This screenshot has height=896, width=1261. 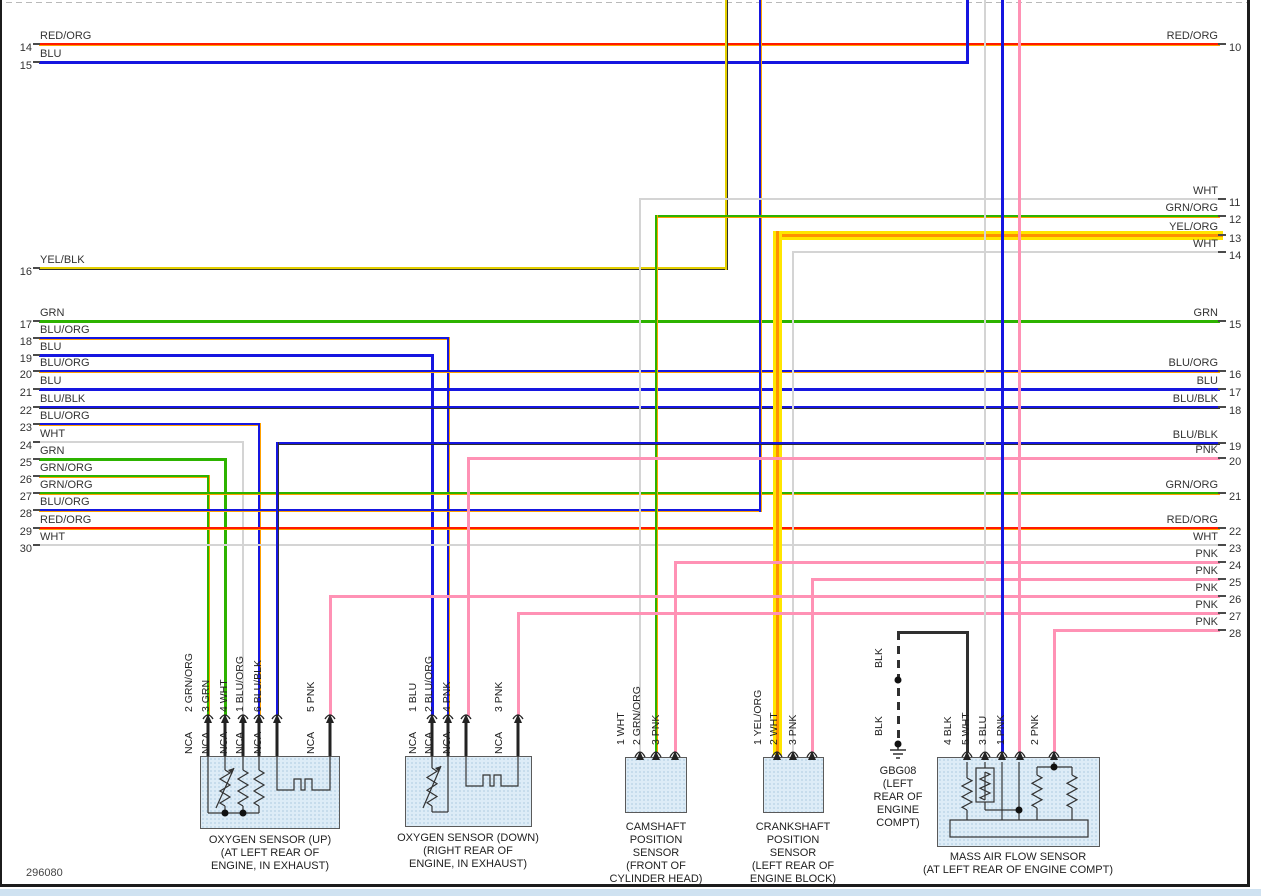 What do you see at coordinates (25, 66) in the screenshot?
I see `ecm-left-pin-number: 15` at bounding box center [25, 66].